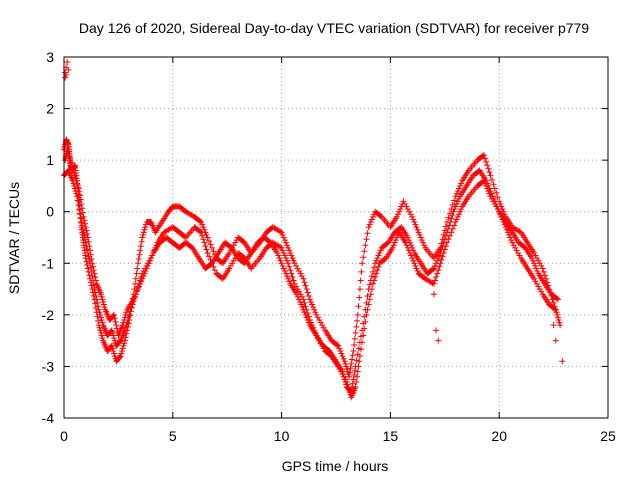 Image resolution: width=640 pixels, height=480 pixels. Describe the element at coordinates (338, 436) in the screenshot. I see `x-tick-labels: 0 5 10 15 20 25` at that location.